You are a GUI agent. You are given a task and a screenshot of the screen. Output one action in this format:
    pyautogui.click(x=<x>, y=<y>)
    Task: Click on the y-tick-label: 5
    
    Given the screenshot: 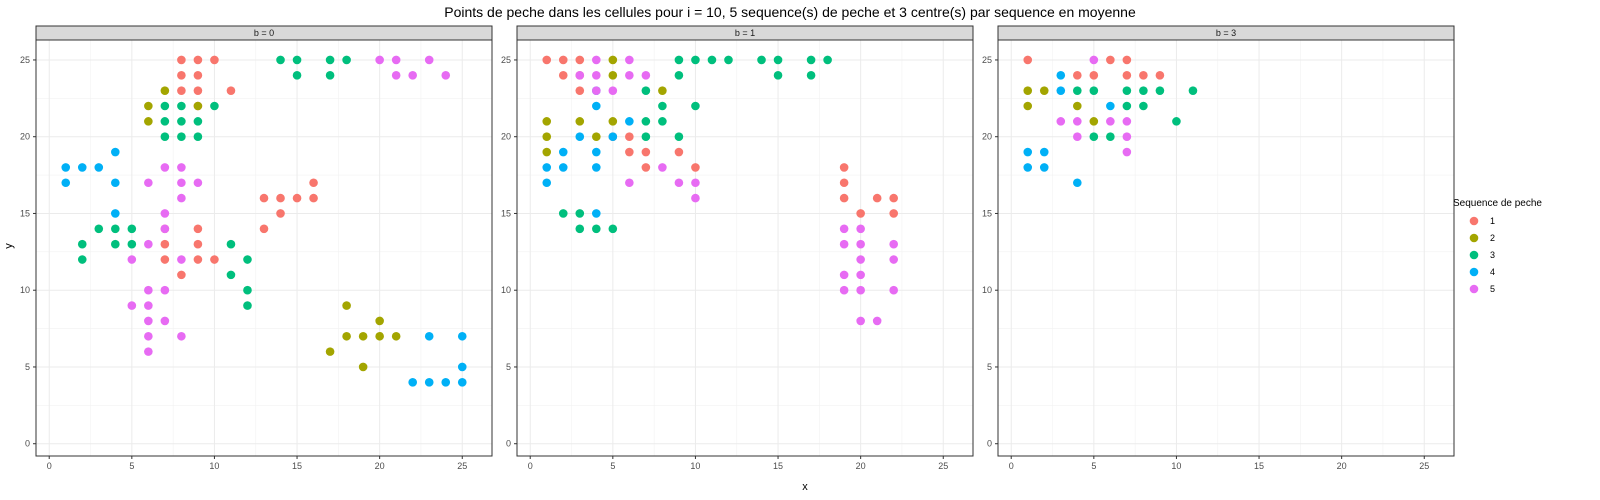 What is the action you would take?
    pyautogui.click(x=27, y=367)
    